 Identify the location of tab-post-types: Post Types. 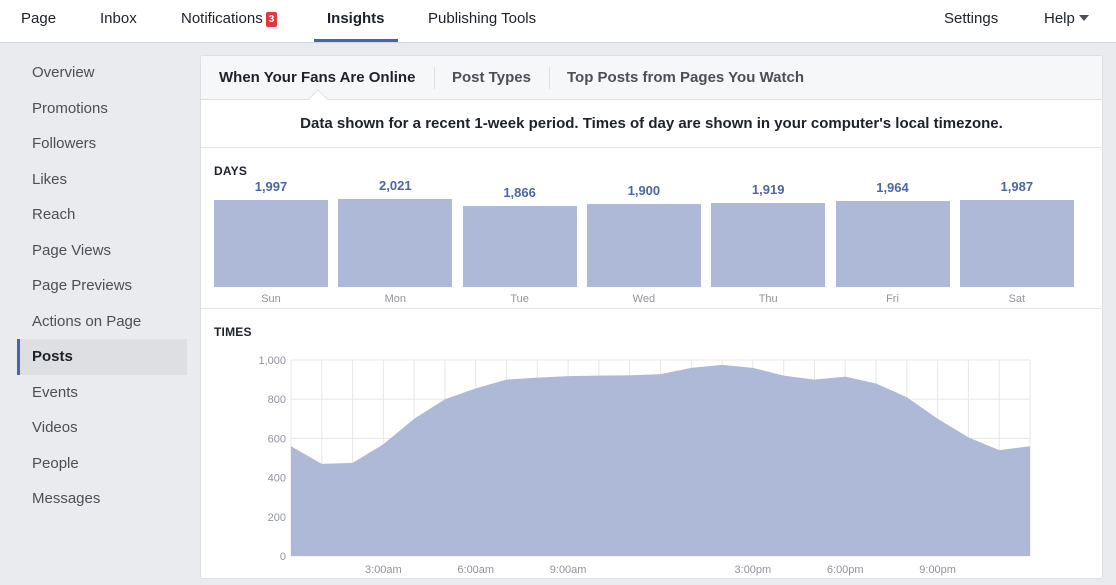
(491, 77).